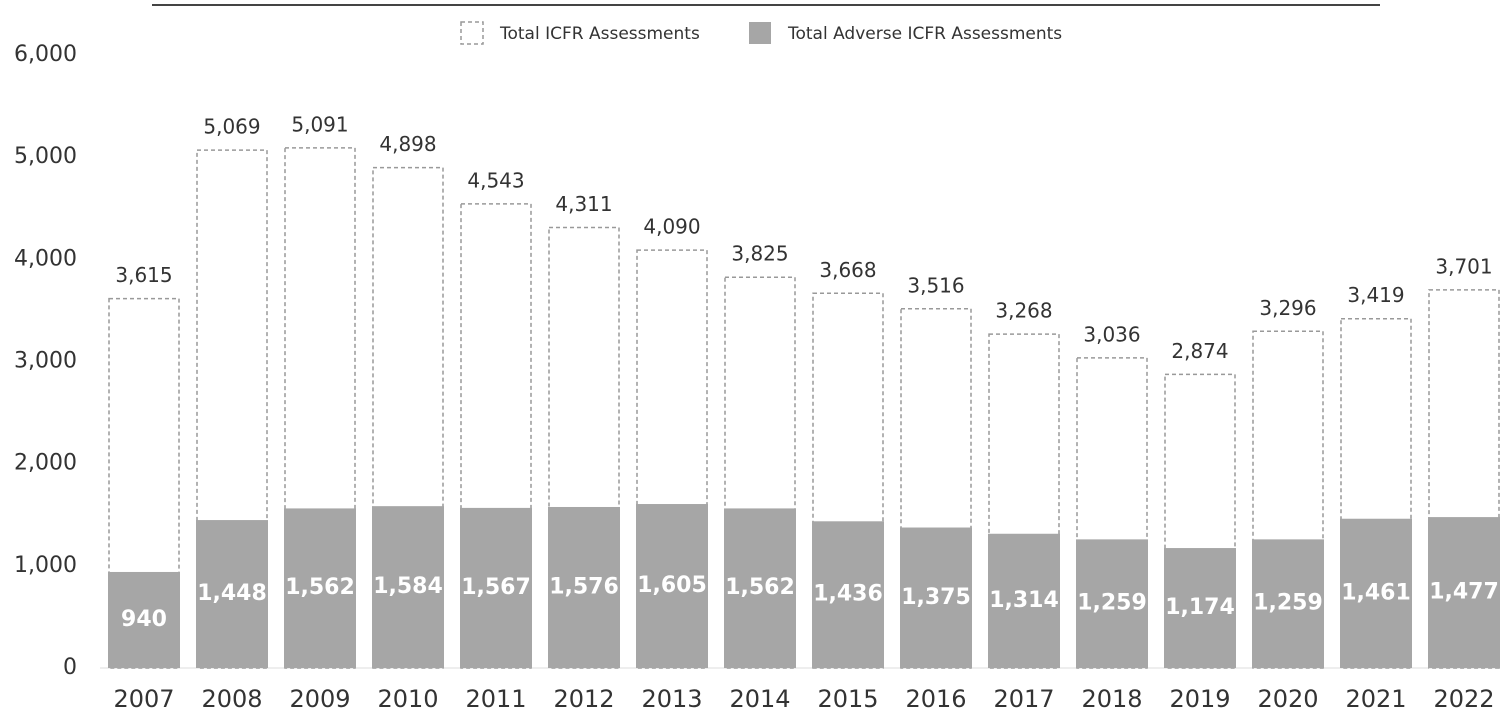  What do you see at coordinates (45, 565) in the screenshot?
I see `y-tick-label: 1,000` at bounding box center [45, 565].